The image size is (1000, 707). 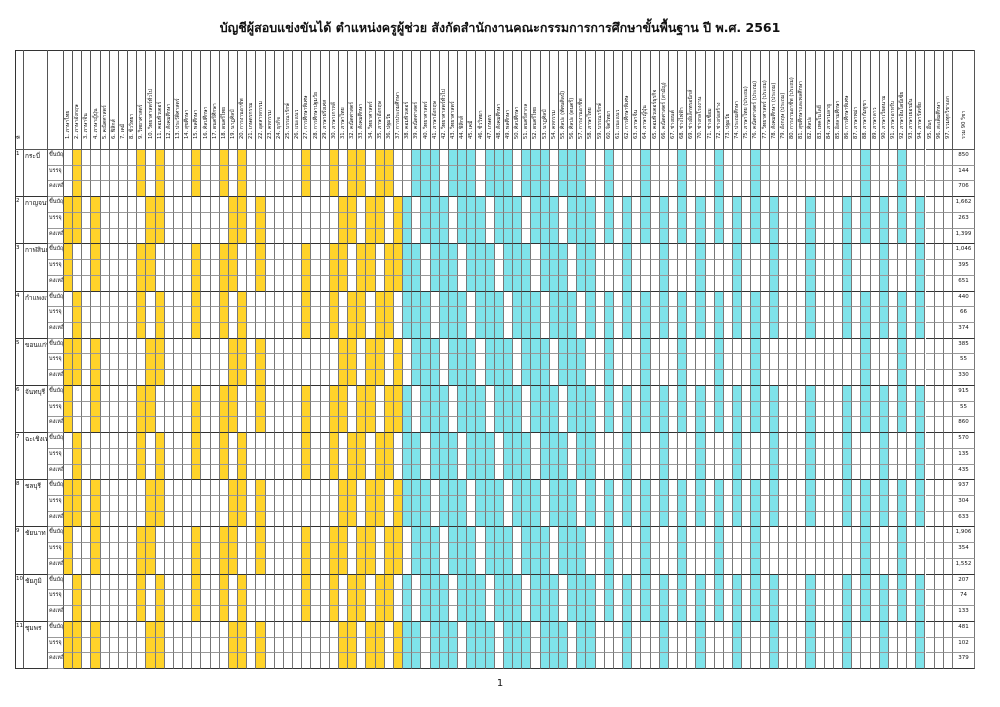 I want to click on row-label: บรรจุ, so click(x=56, y=645).